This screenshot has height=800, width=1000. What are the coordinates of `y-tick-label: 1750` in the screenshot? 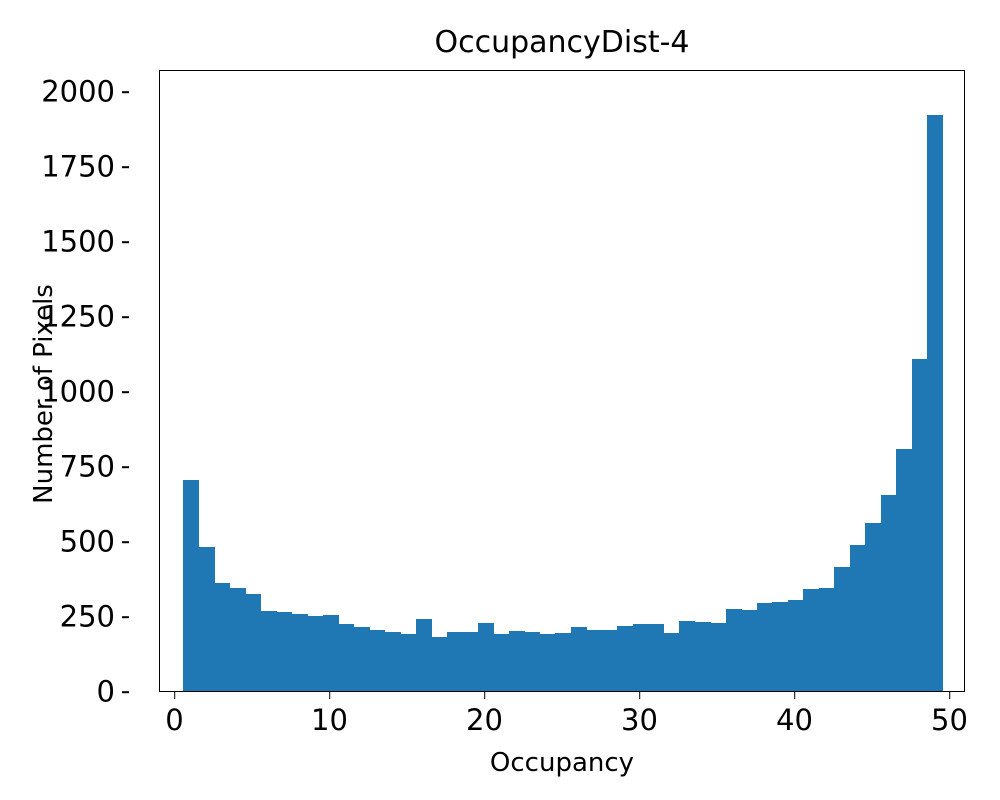 It's located at (78, 166).